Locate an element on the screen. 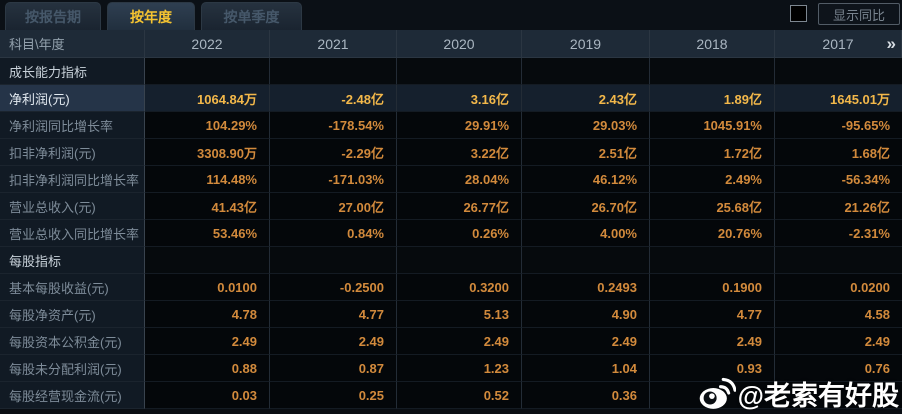 Image resolution: width=902 pixels, height=414 pixels. table-row: 每股未分配利润(元) 0.88 0.87 1.23 1.04 0.93 0.76 is located at coordinates (451, 368).